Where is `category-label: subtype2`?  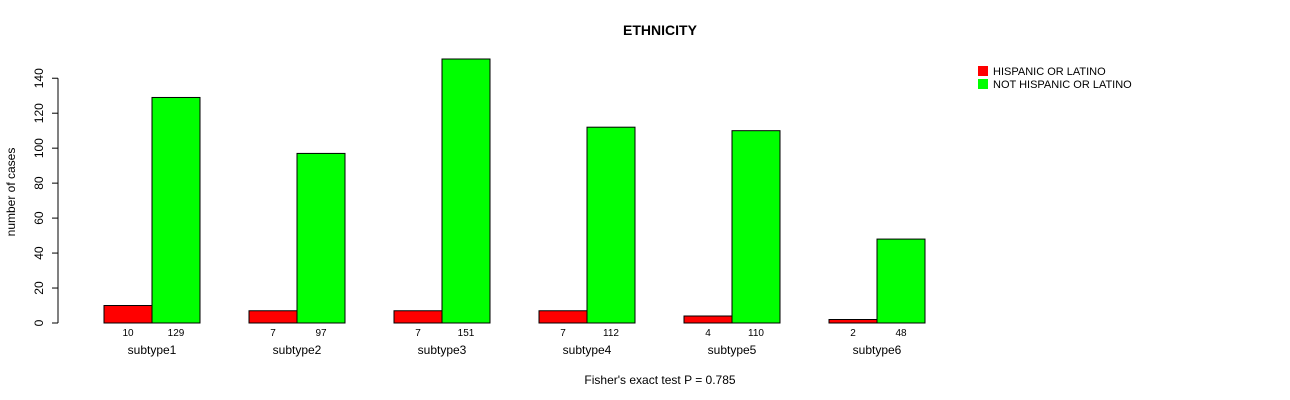
category-label: subtype2 is located at coordinates (297, 350).